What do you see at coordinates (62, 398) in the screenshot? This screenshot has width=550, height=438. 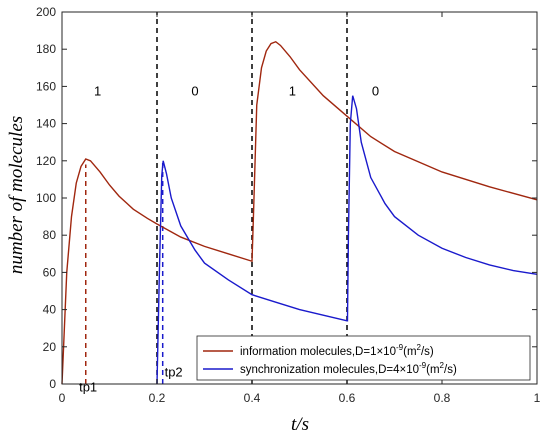 I see `x-tick-label: 0` at bounding box center [62, 398].